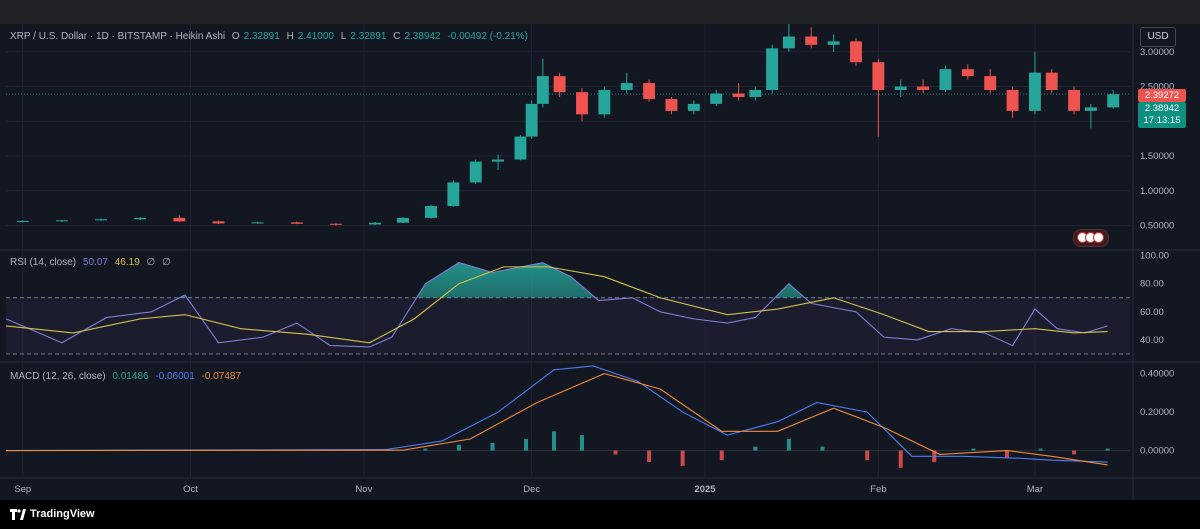 This screenshot has width=1200, height=529. What do you see at coordinates (18, 514) in the screenshot?
I see `tradingview-logo-icon` at bounding box center [18, 514].